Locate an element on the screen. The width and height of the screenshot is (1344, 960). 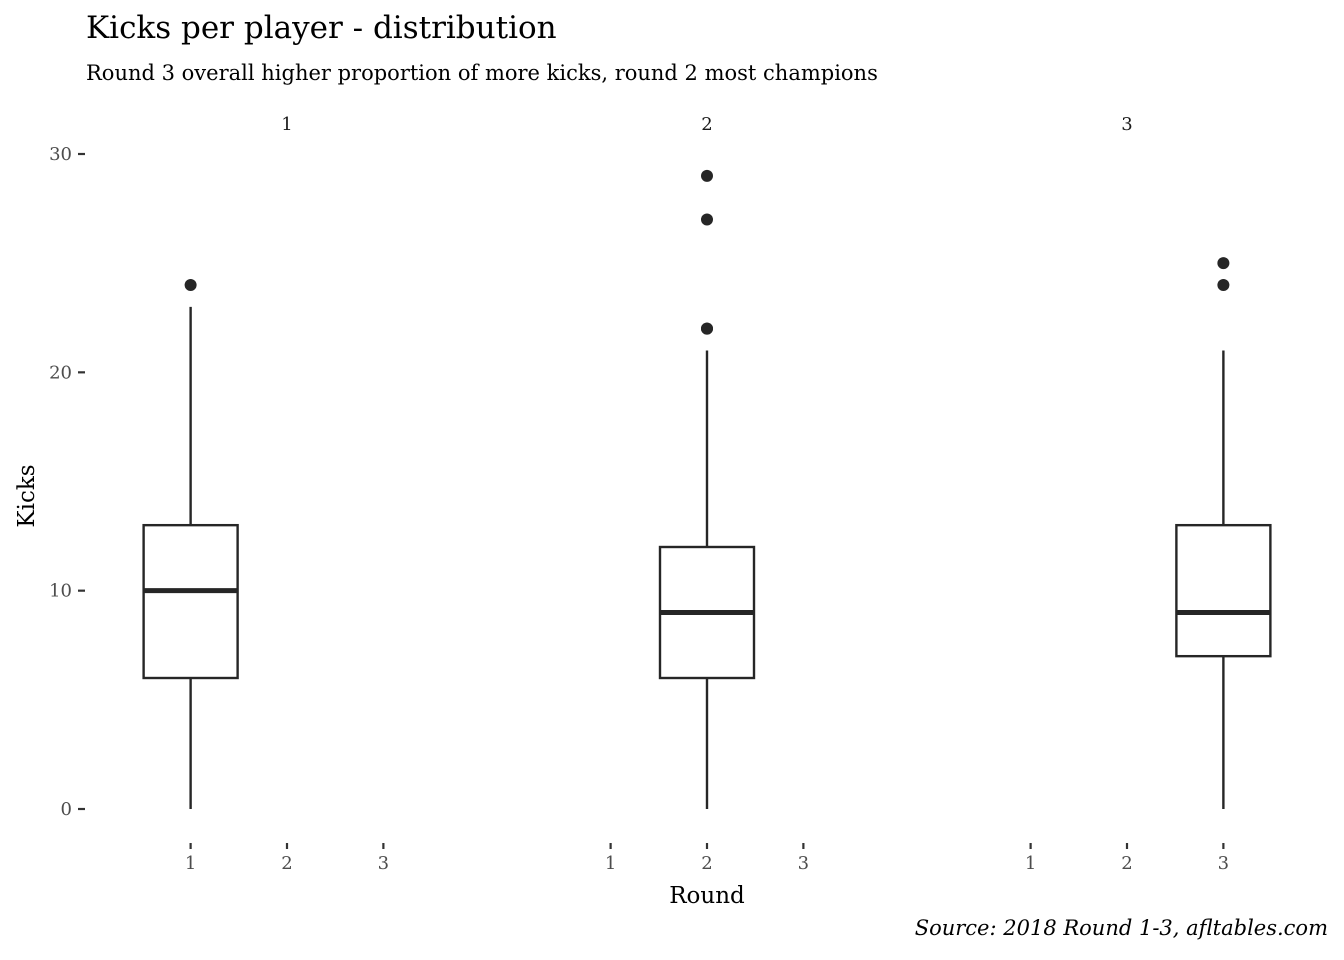
y-tick-label: 30 is located at coordinates (60, 154).